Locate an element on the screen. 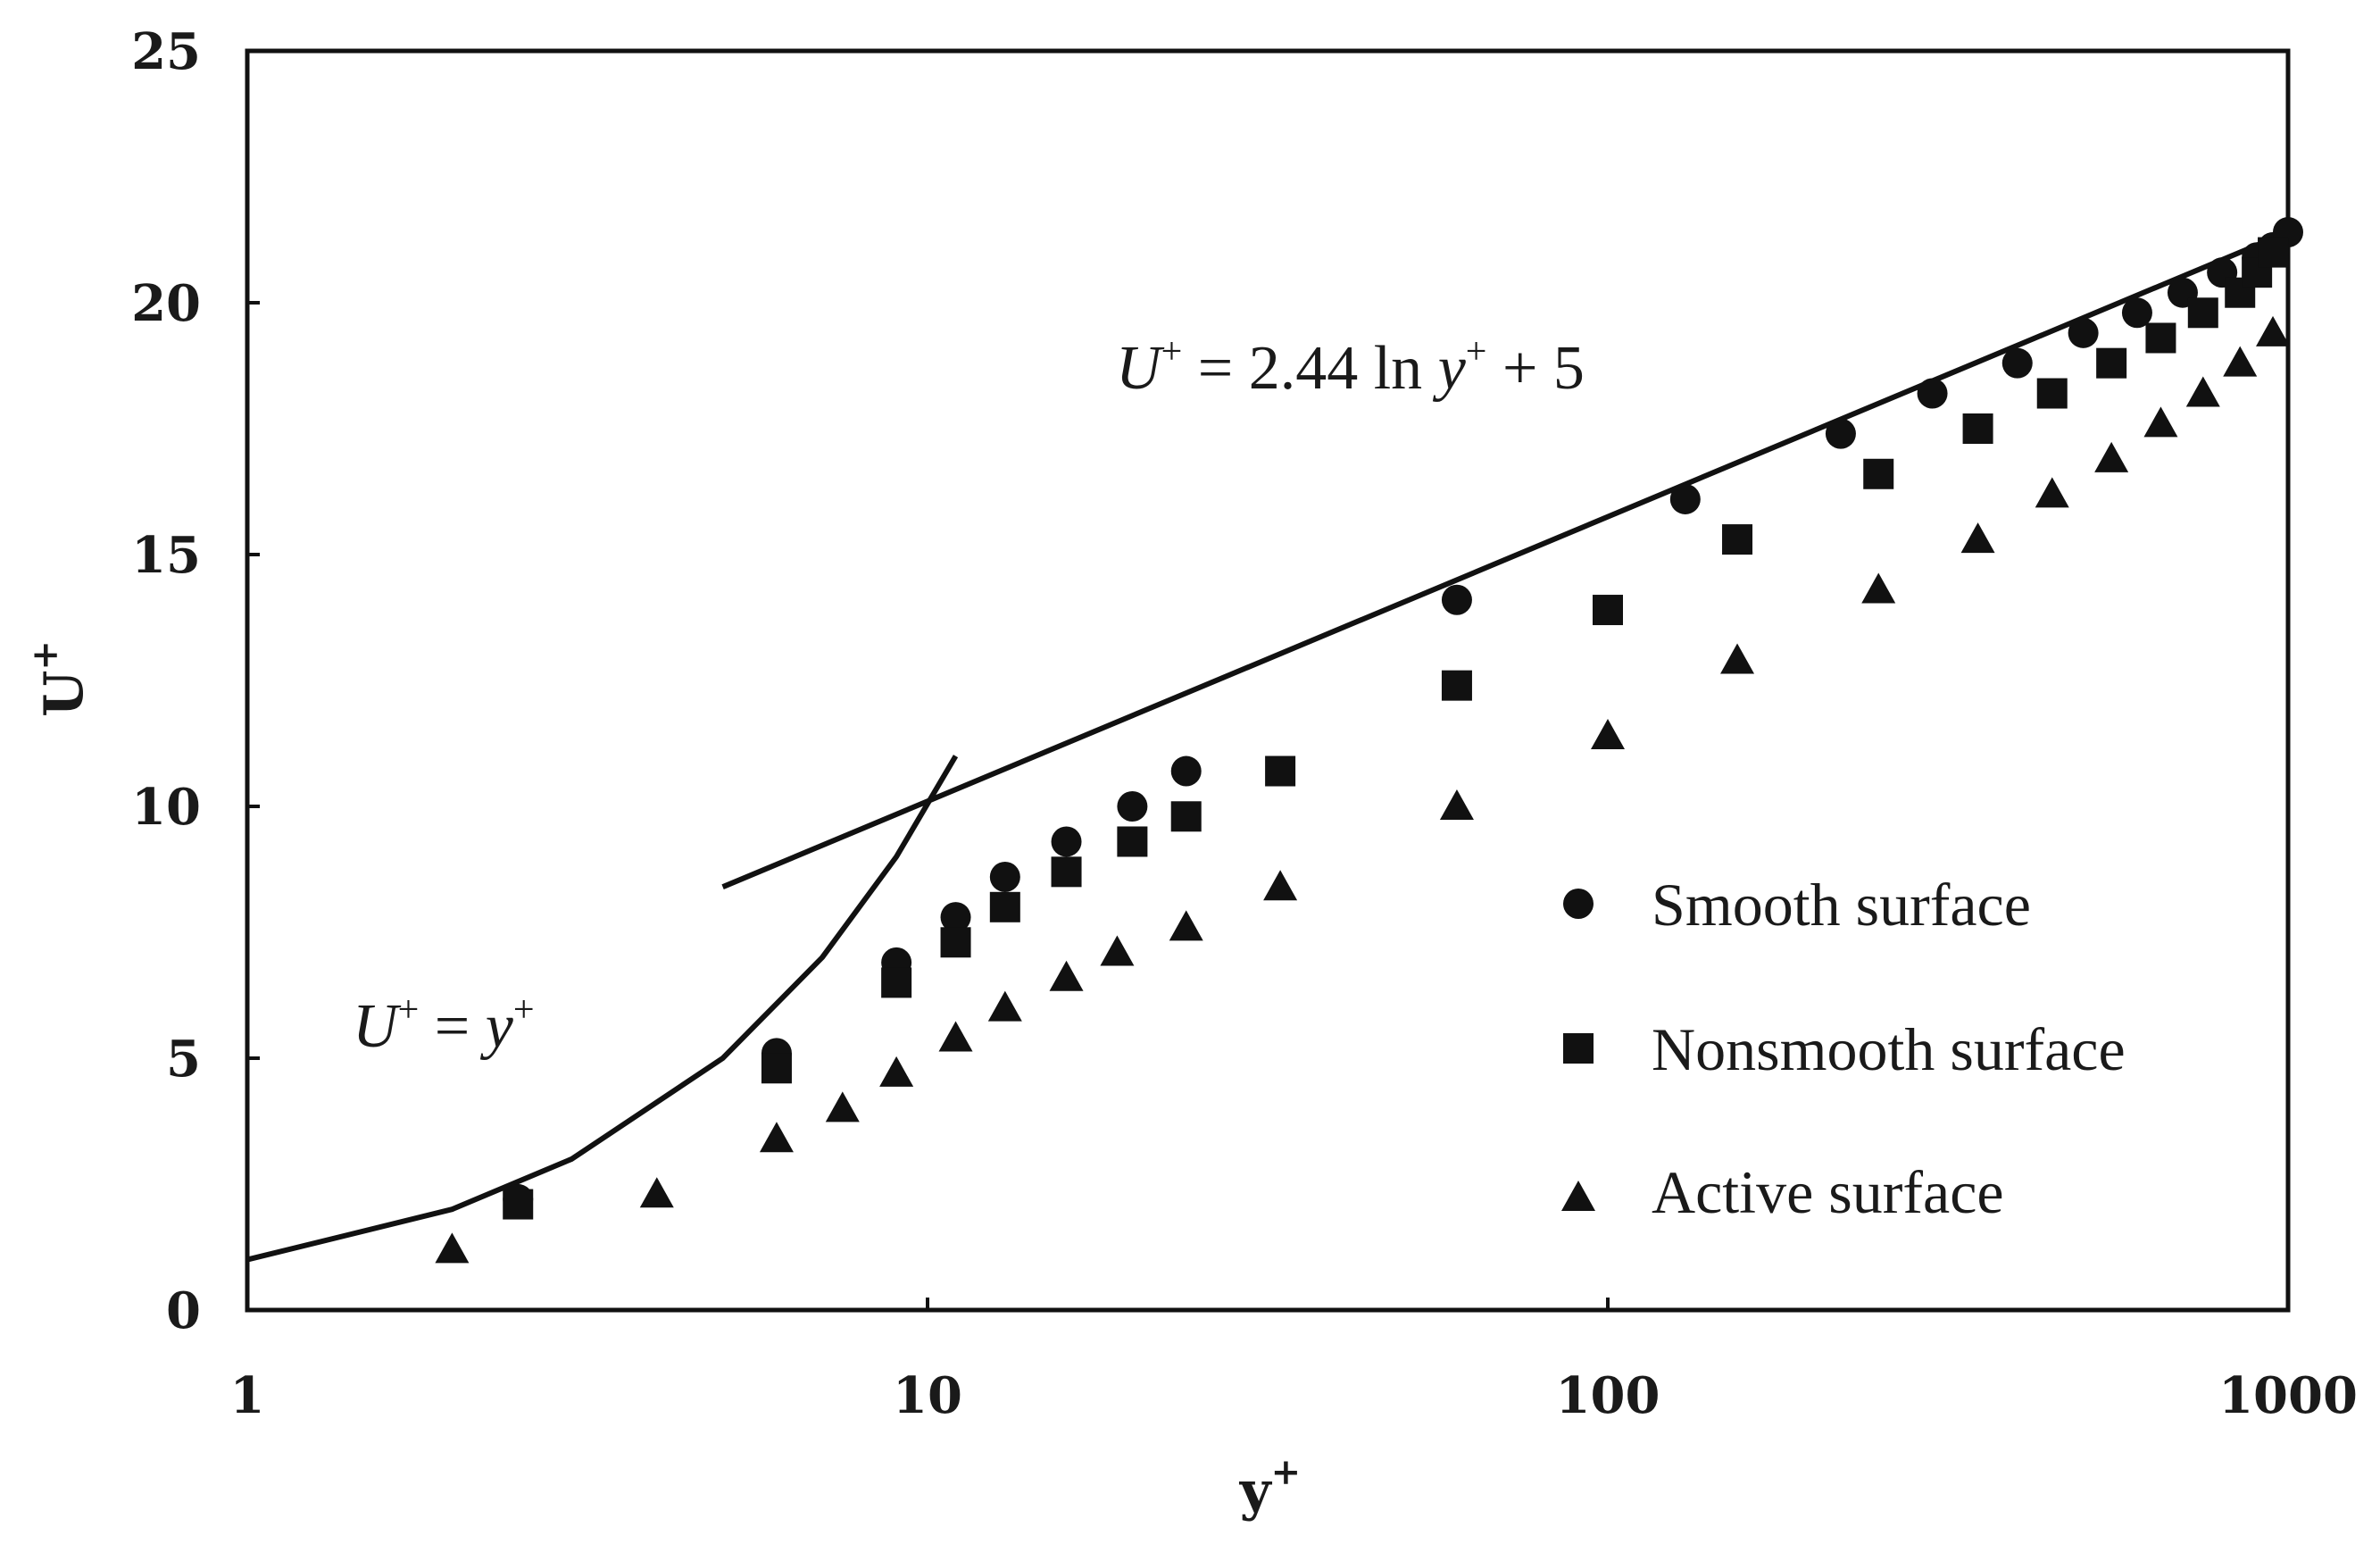  legend-triangle-marker is located at coordinates (1578, 1196).